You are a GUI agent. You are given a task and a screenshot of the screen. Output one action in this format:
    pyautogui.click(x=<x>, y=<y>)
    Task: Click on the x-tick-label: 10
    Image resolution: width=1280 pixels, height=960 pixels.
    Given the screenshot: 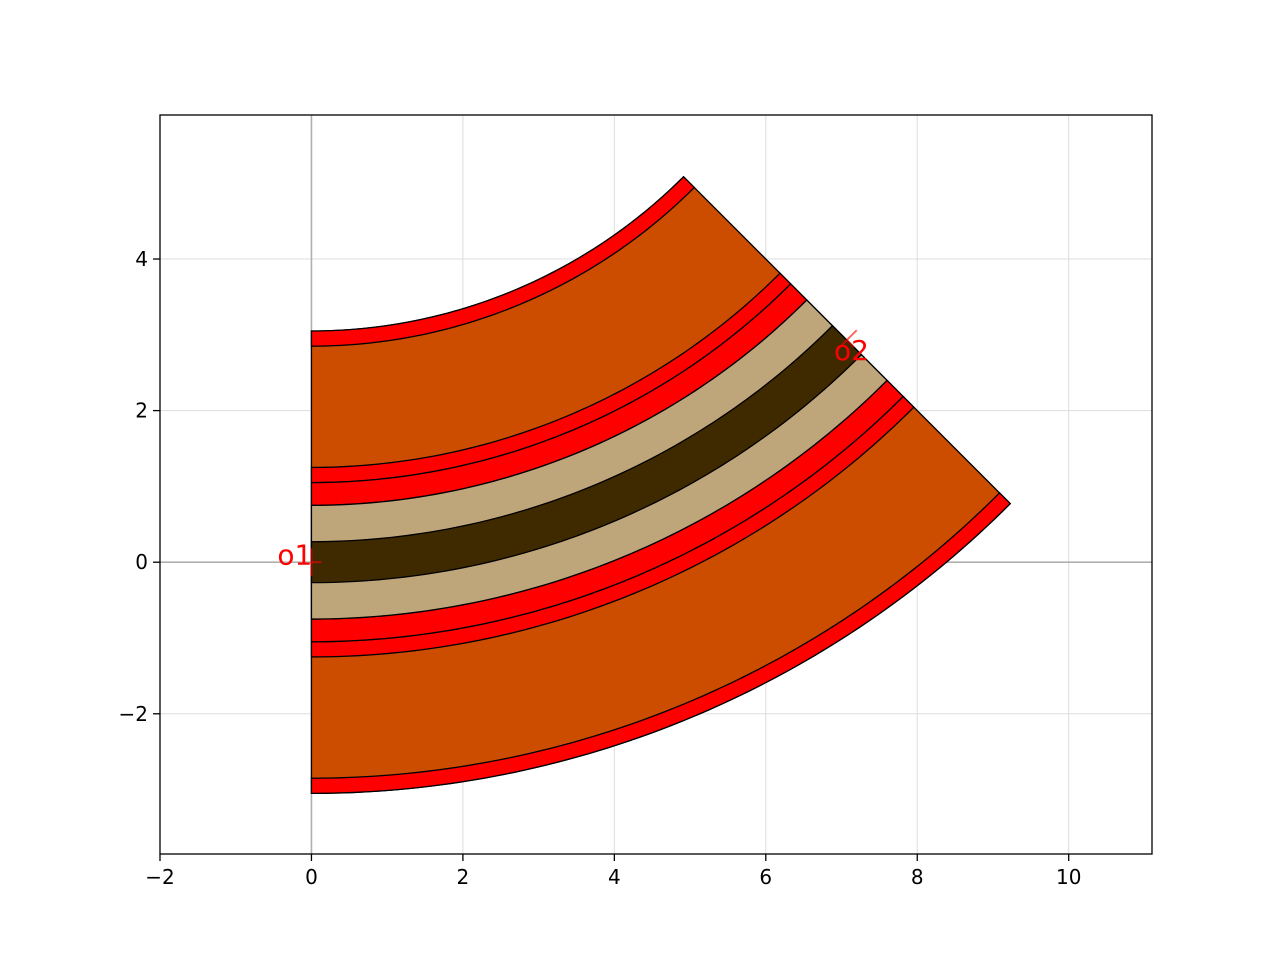 What is the action you would take?
    pyautogui.click(x=1068, y=877)
    